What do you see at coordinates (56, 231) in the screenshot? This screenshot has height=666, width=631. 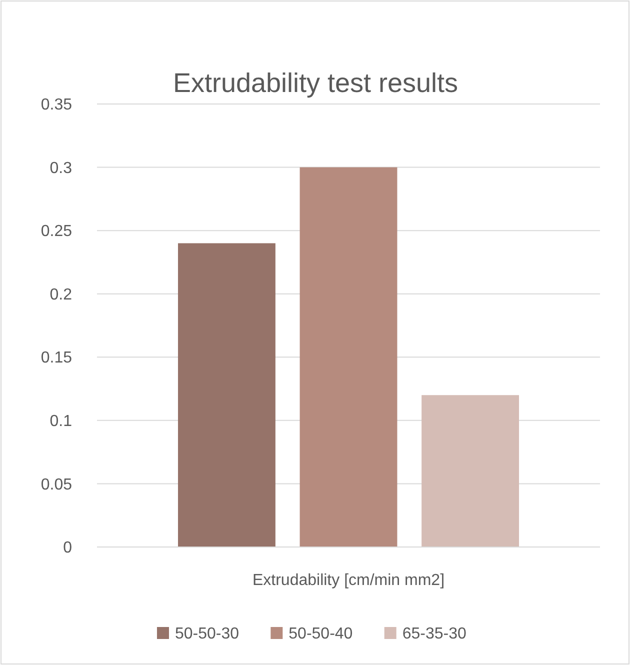 I see `y-tick-label: 0.25` at bounding box center [56, 231].